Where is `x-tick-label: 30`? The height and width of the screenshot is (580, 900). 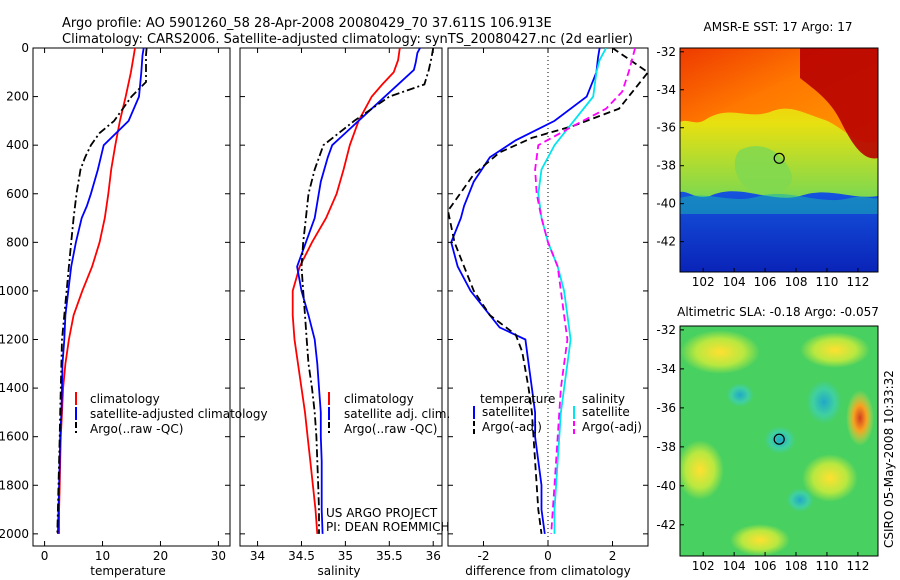
x-tick-label: 30 is located at coordinates (218, 556).